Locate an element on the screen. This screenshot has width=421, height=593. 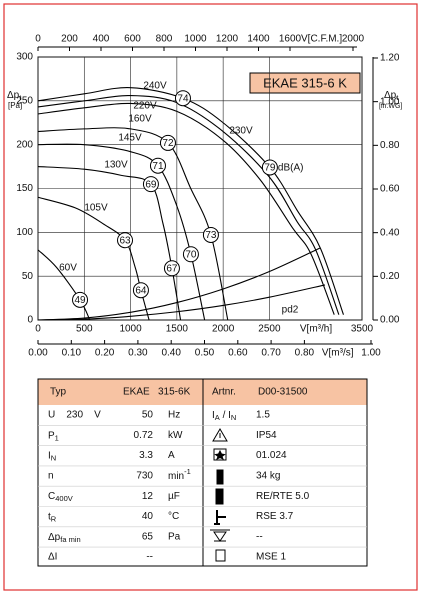
x-tick-label: 3500 is located at coordinates (362, 329).